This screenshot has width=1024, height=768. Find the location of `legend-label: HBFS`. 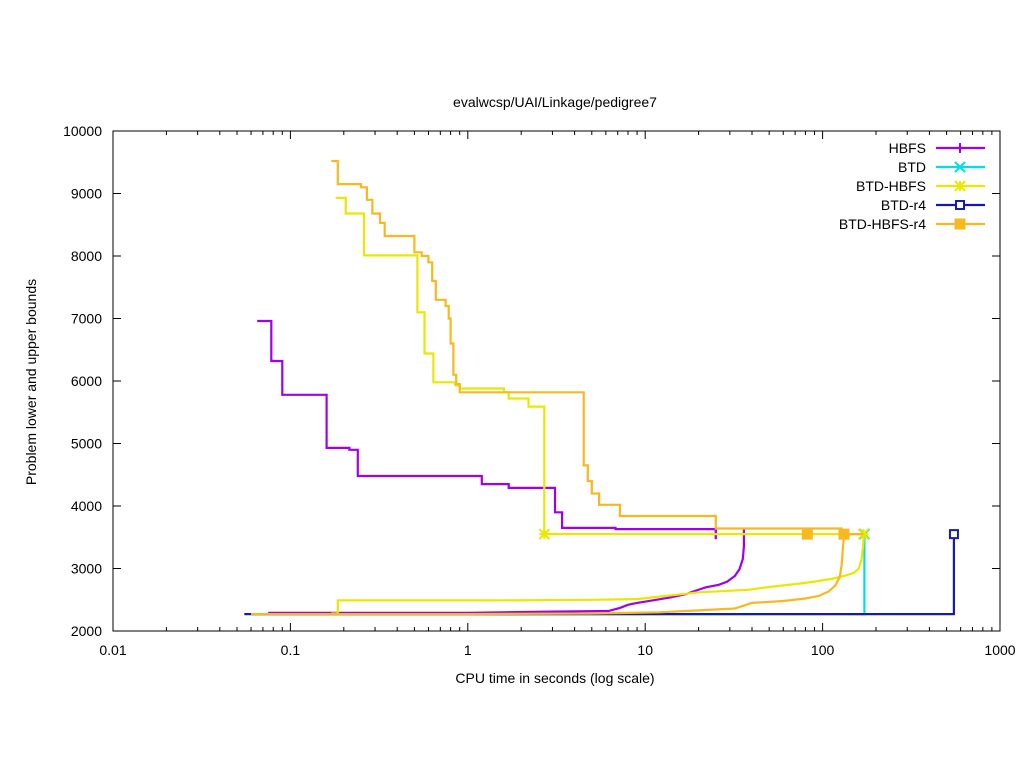

legend-label: HBFS is located at coordinates (907, 148).